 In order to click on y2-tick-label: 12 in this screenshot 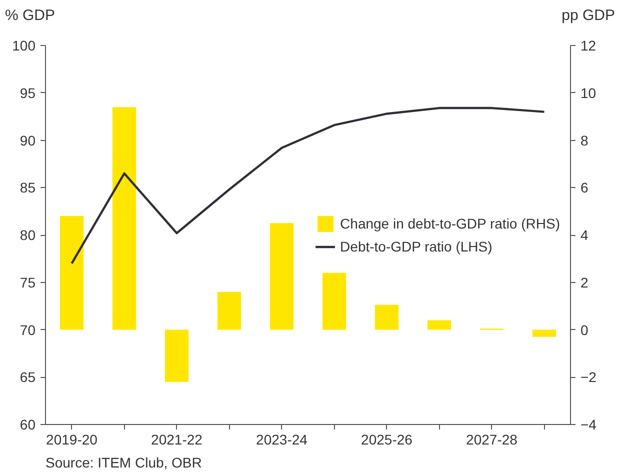, I will do `click(588, 46)`.